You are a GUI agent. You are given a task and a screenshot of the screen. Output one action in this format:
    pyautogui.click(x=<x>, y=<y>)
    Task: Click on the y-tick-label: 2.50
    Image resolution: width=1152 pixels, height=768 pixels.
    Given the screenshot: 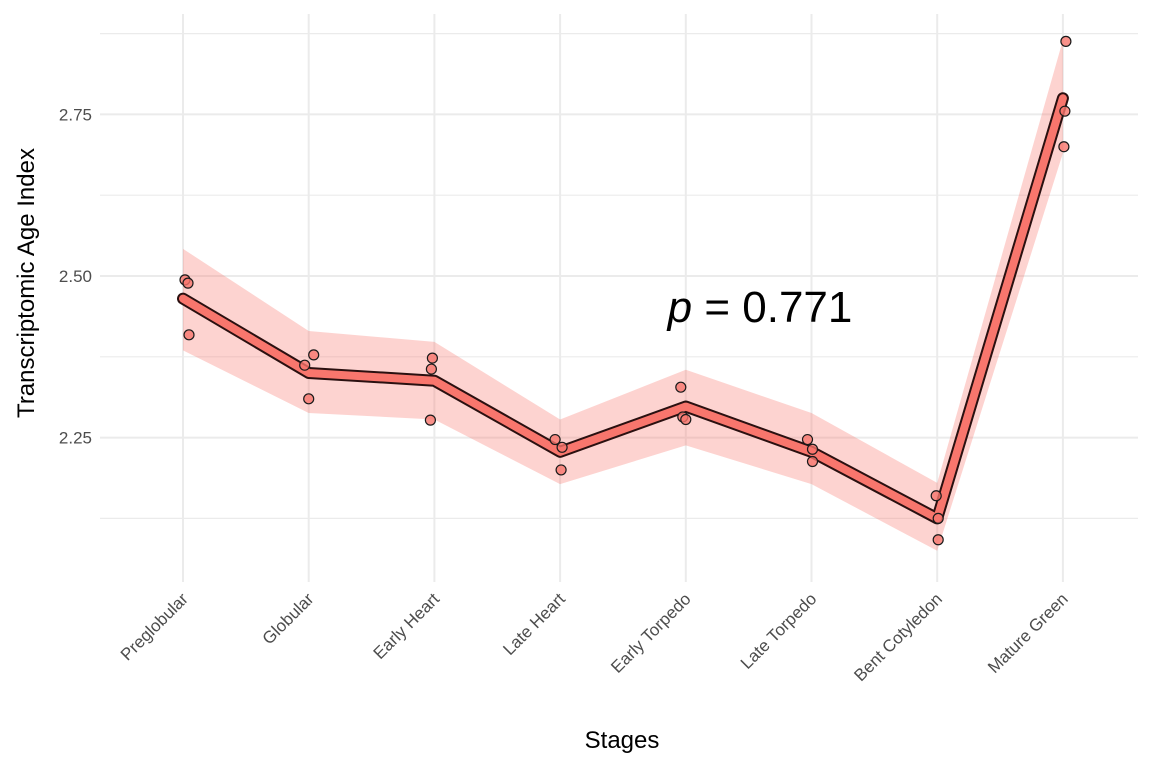 What is the action you would take?
    pyautogui.click(x=75, y=276)
    